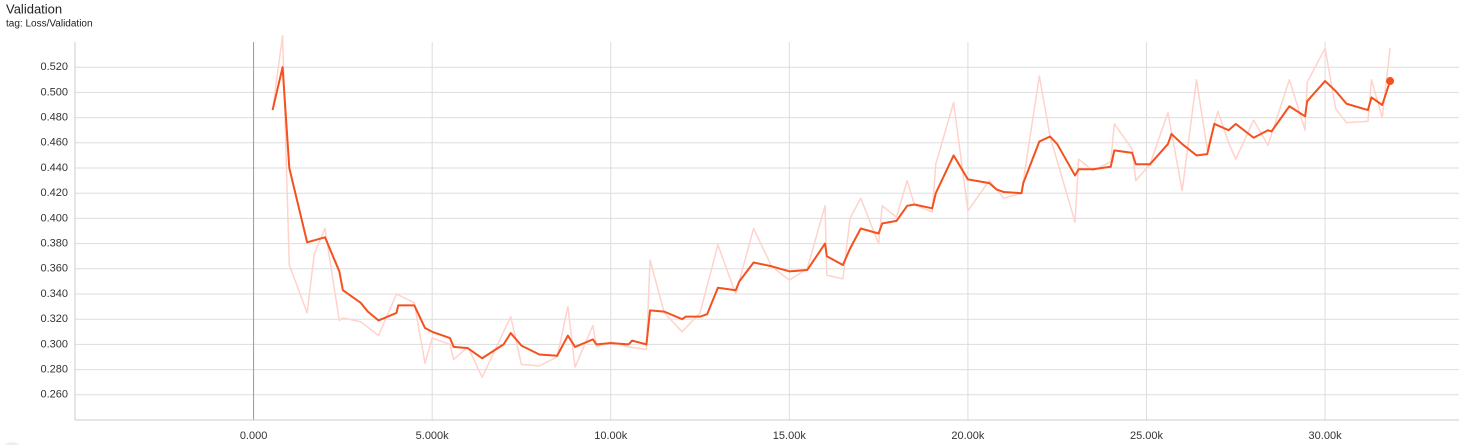 This screenshot has width=1459, height=445. I want to click on x-tick-label: 30.00k, so click(1326, 436).